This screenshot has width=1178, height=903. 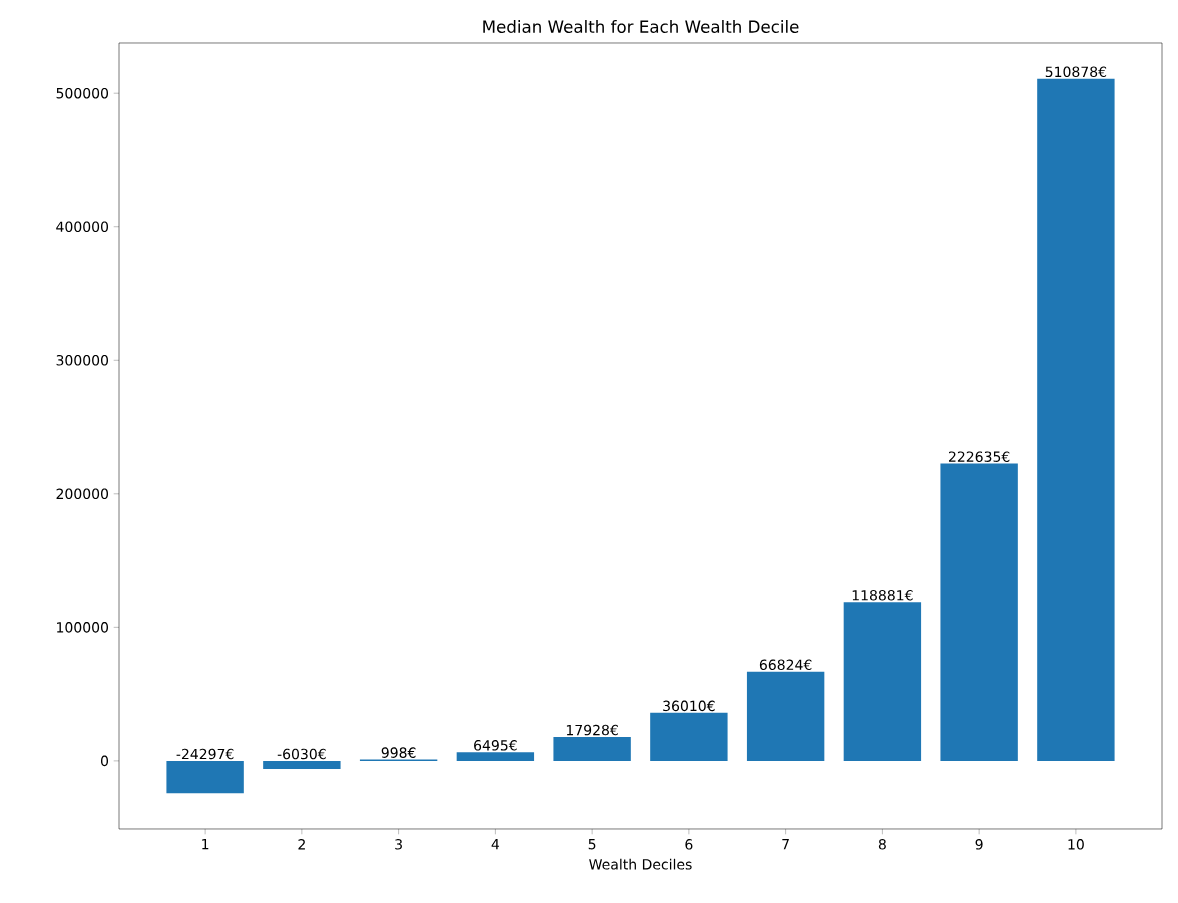 What do you see at coordinates (882, 595) in the screenshot?
I see `data-label: 118881€` at bounding box center [882, 595].